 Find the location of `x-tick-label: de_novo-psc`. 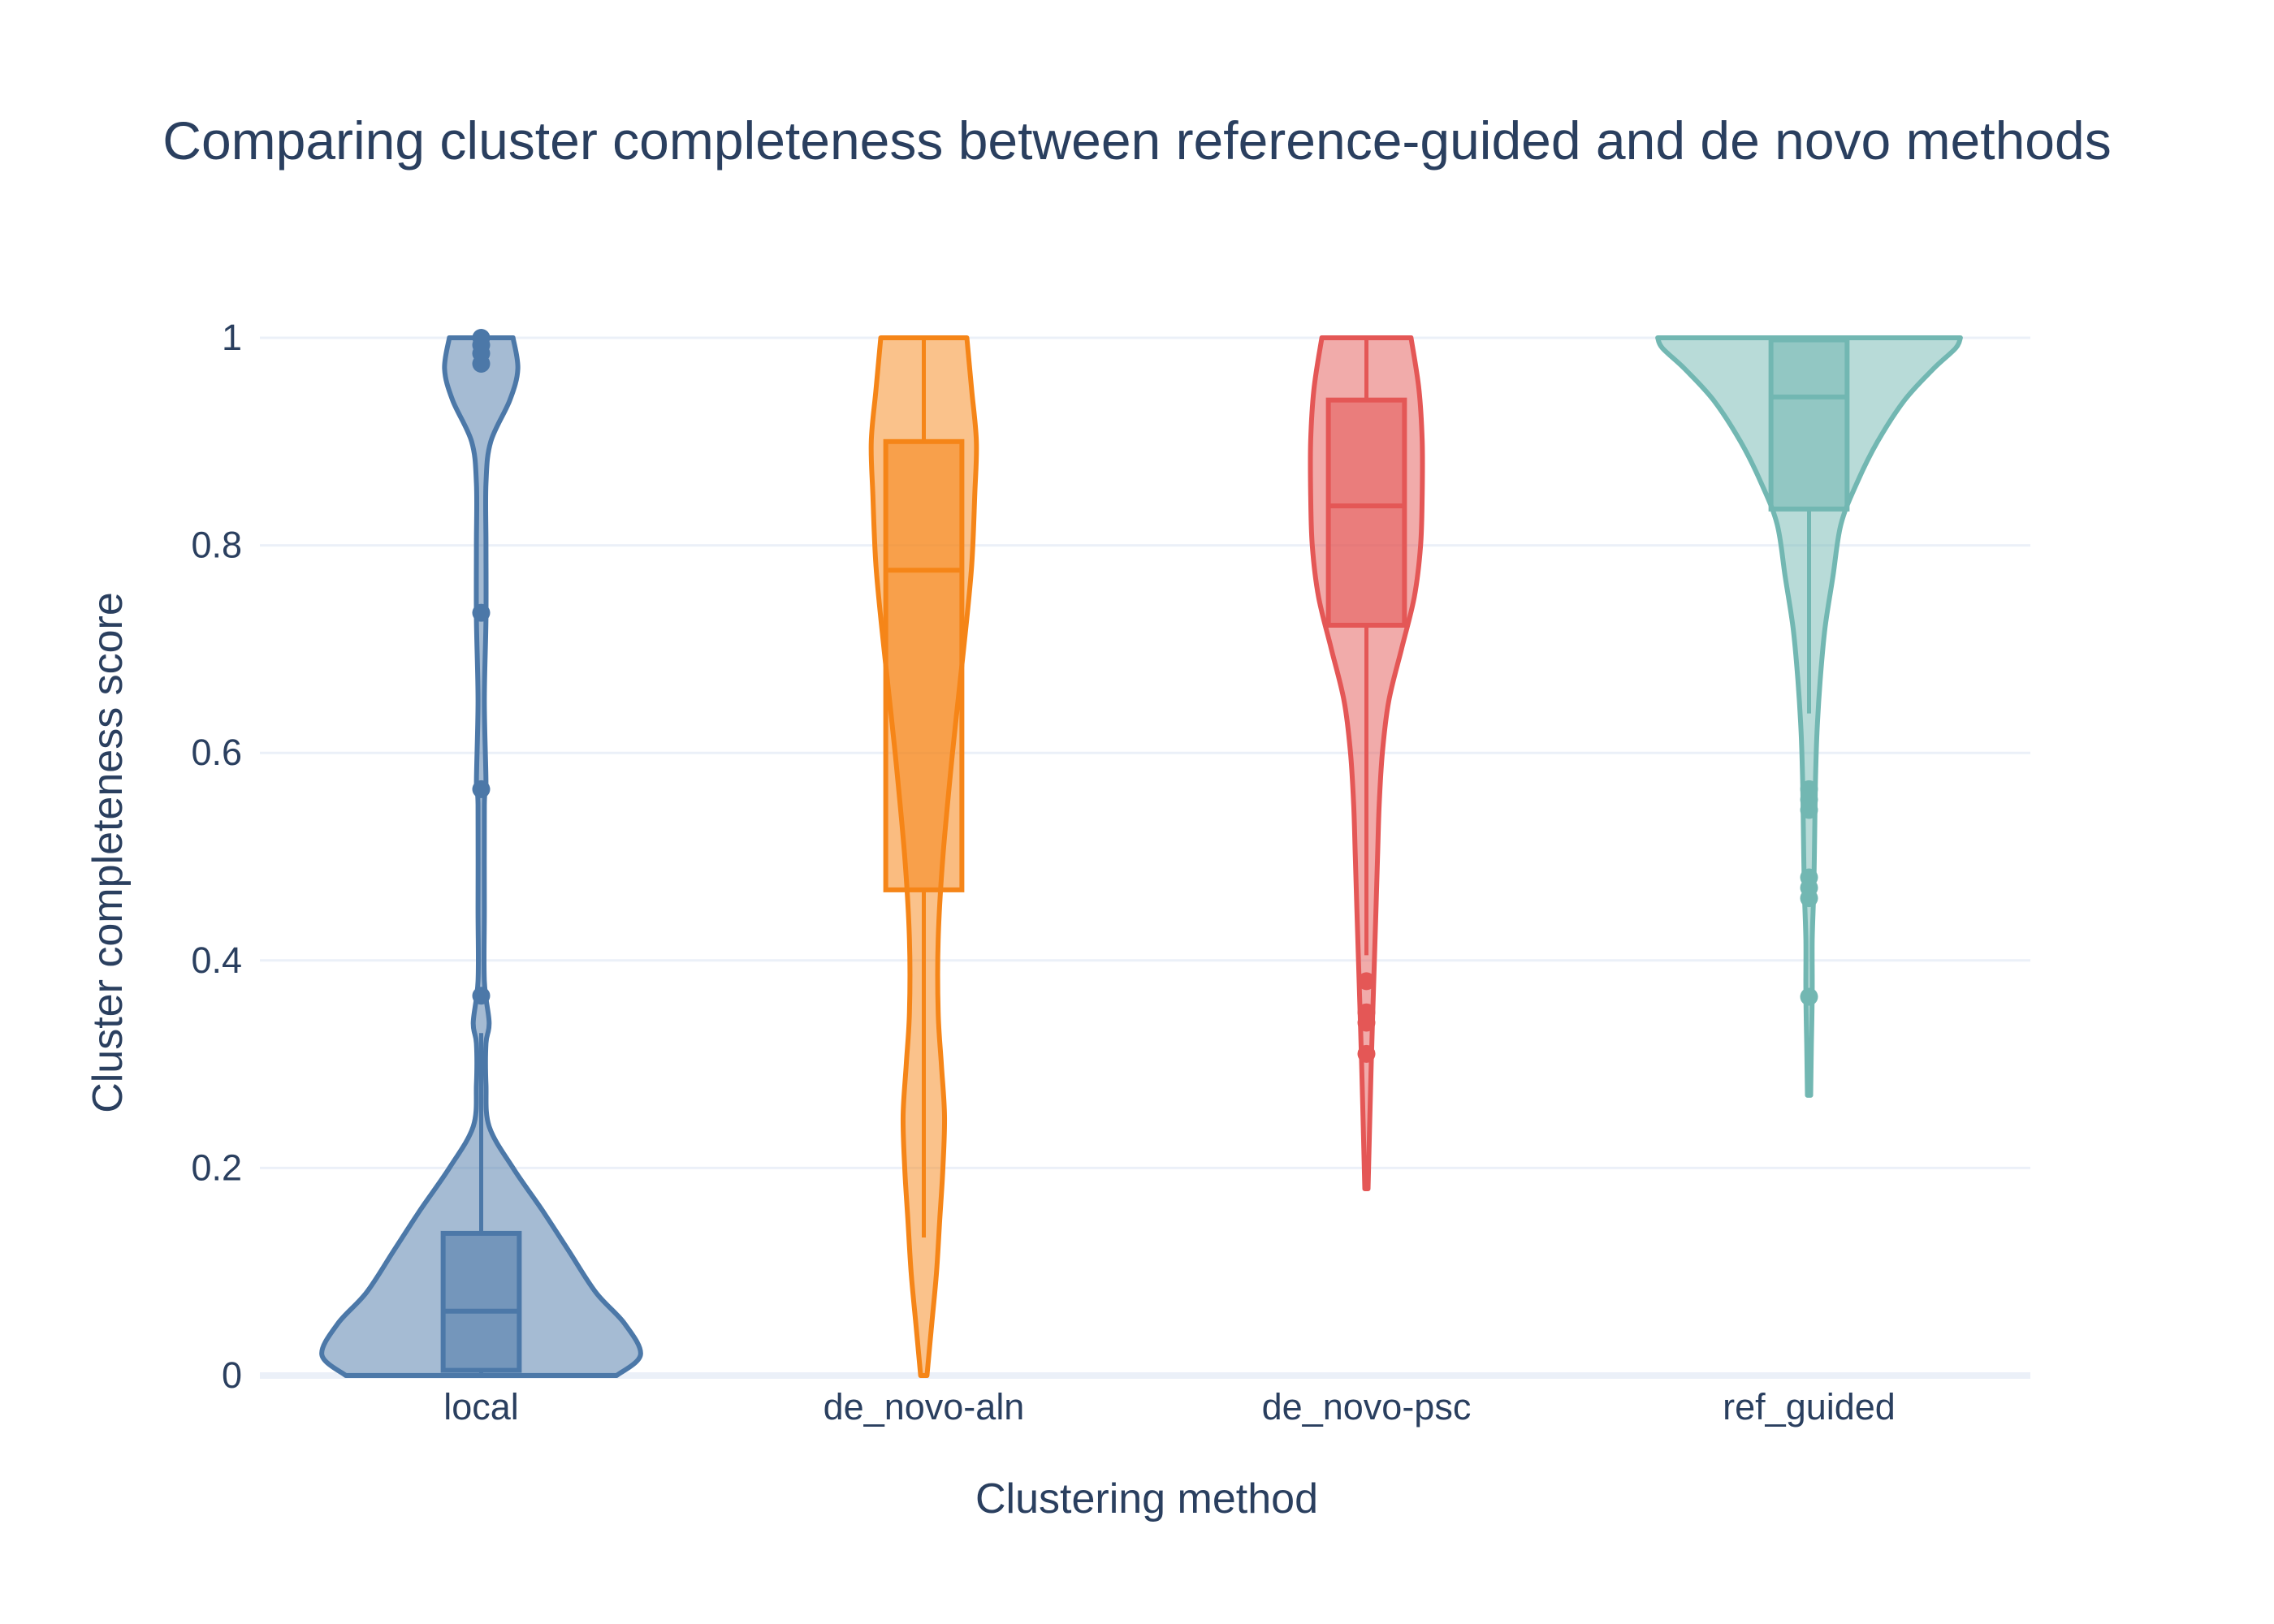

x-tick-label: de_novo-psc is located at coordinates (1367, 1406).